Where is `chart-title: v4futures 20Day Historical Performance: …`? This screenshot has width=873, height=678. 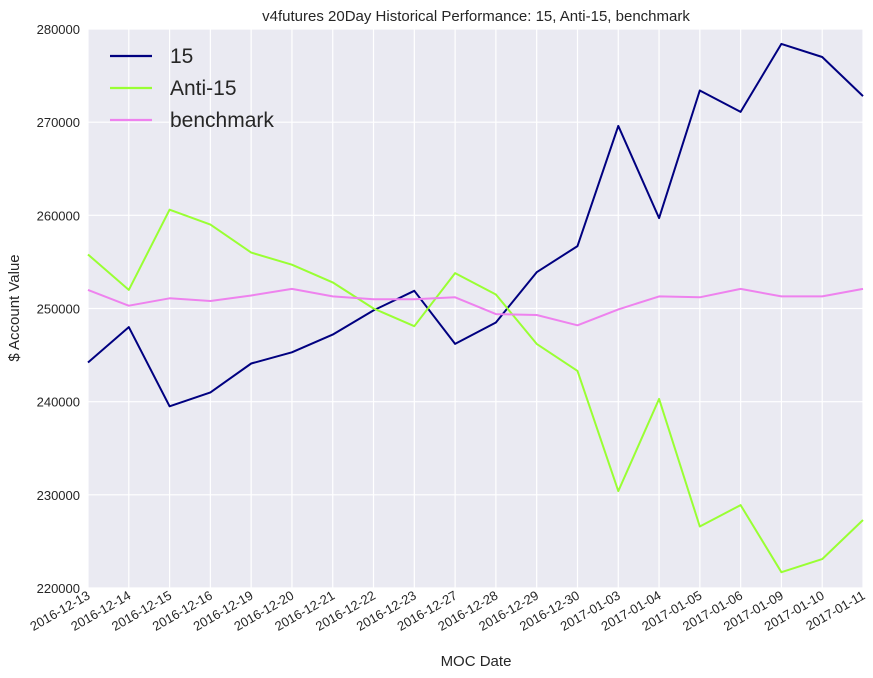 chart-title: v4futures 20Day Historical Performance: … is located at coordinates (476, 16).